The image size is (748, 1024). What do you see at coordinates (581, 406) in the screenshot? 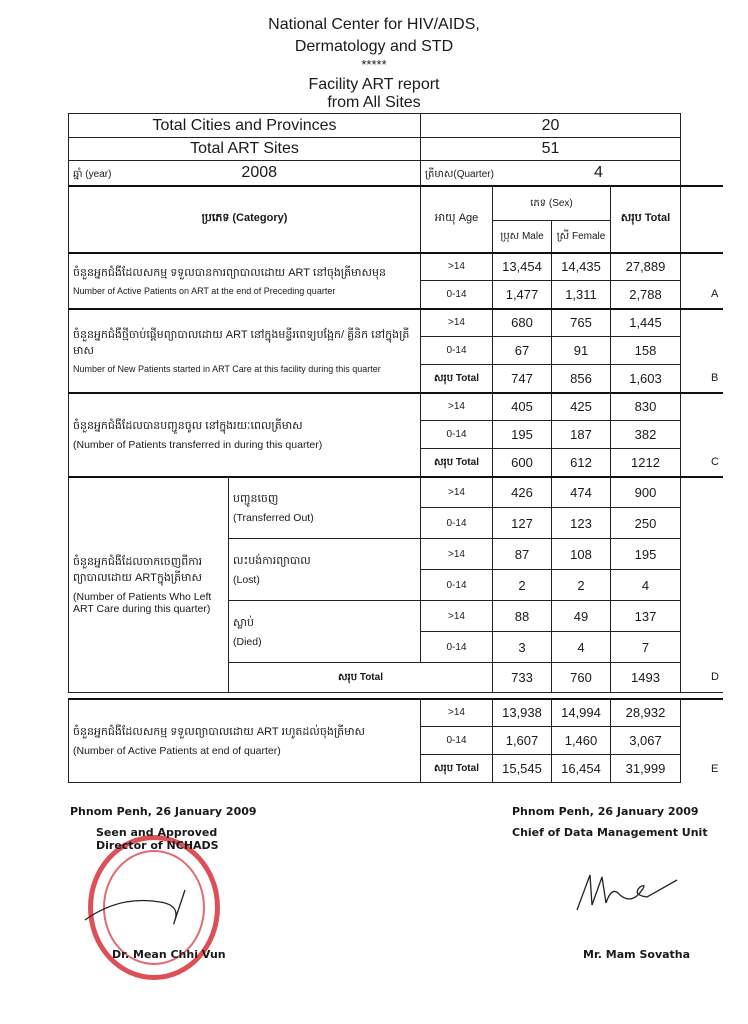
I see `cell-female: 425` at bounding box center [581, 406].